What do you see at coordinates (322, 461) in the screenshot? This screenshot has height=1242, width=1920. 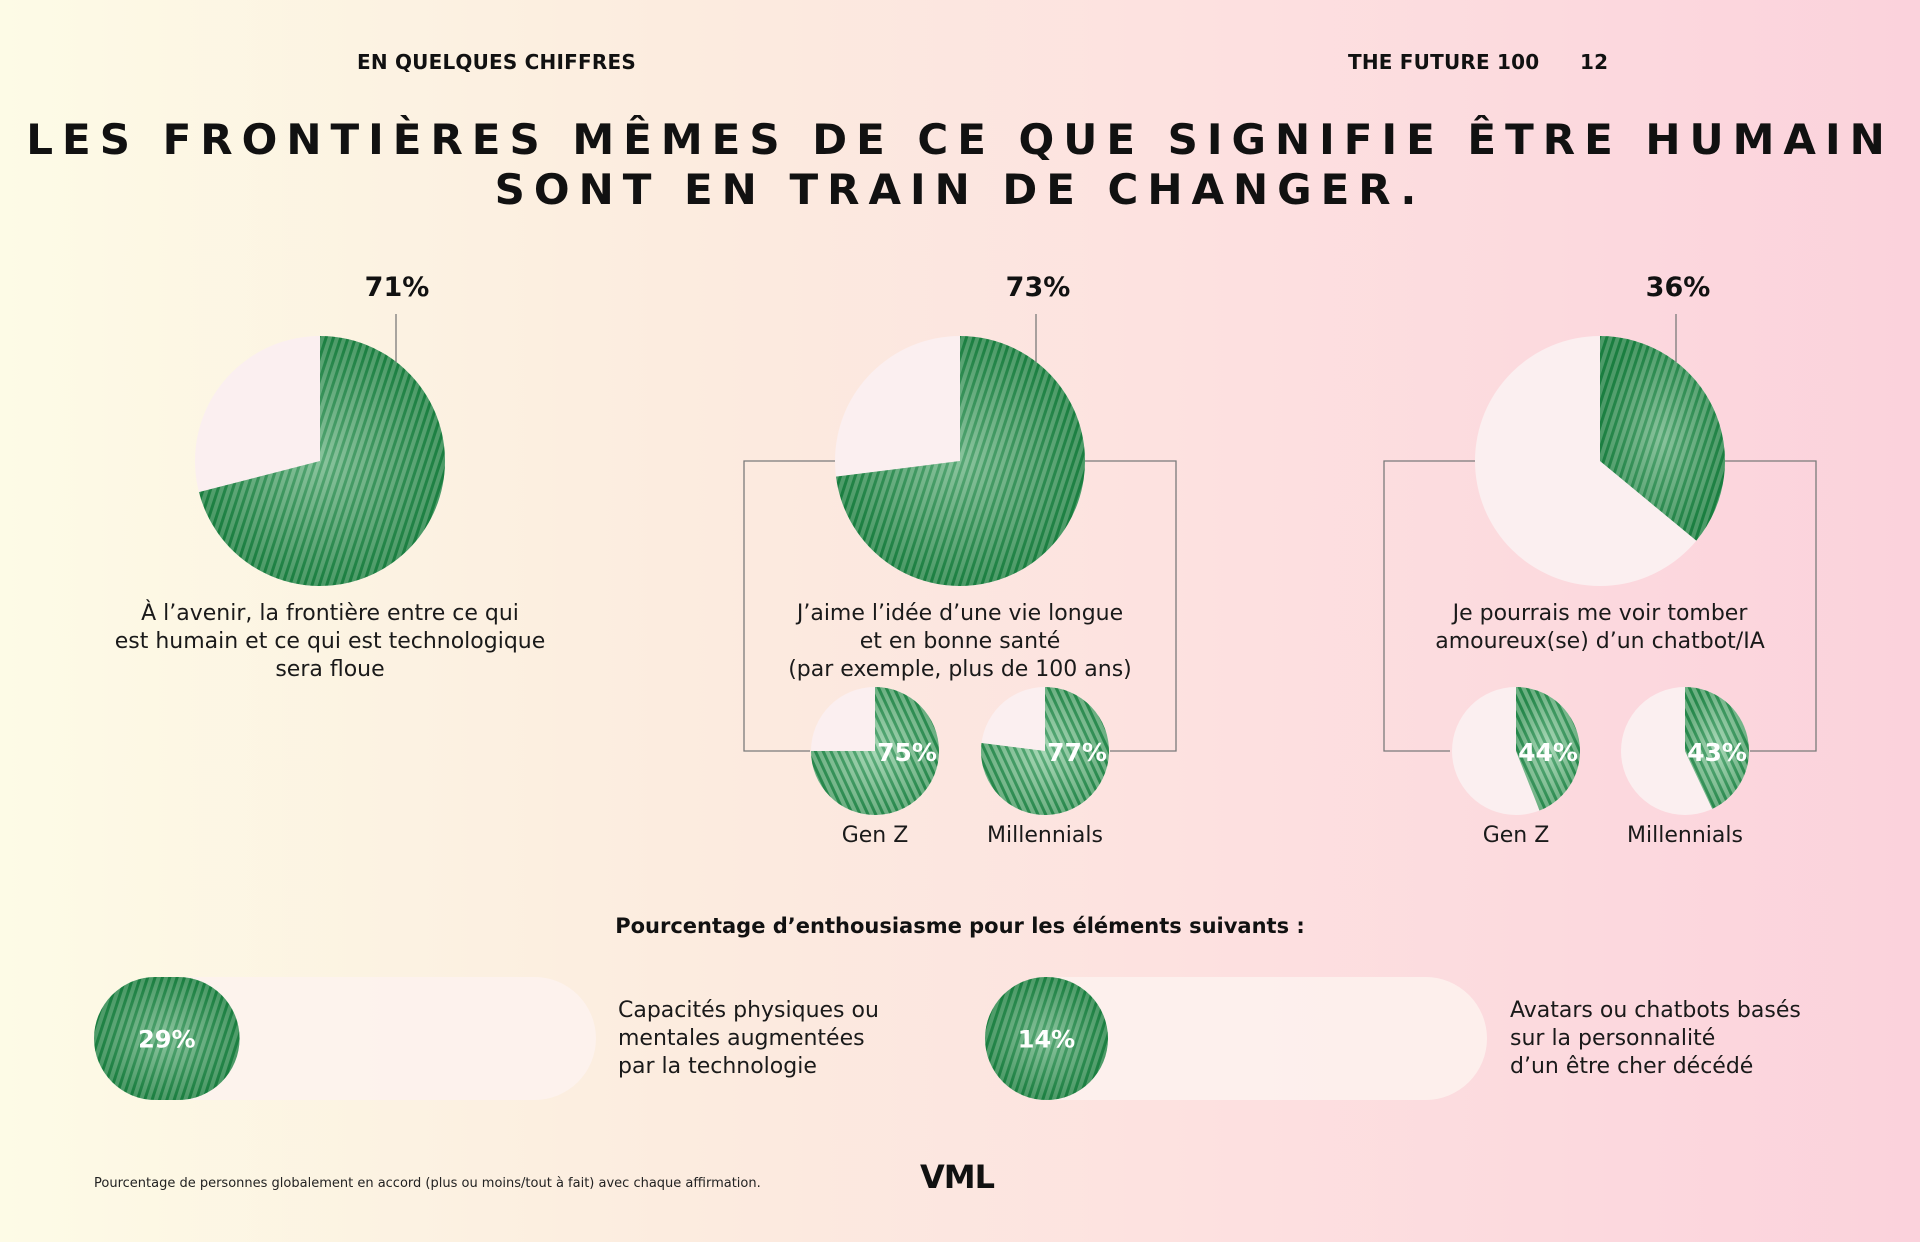 I see `pie-1-slice-shade` at bounding box center [322, 461].